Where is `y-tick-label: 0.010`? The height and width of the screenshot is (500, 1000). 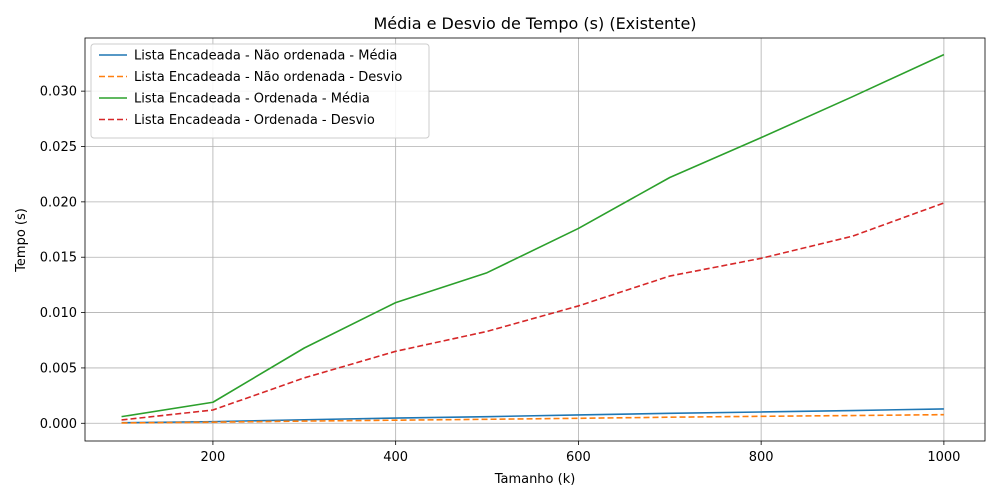 y-tick-label: 0.010 is located at coordinates (58, 313).